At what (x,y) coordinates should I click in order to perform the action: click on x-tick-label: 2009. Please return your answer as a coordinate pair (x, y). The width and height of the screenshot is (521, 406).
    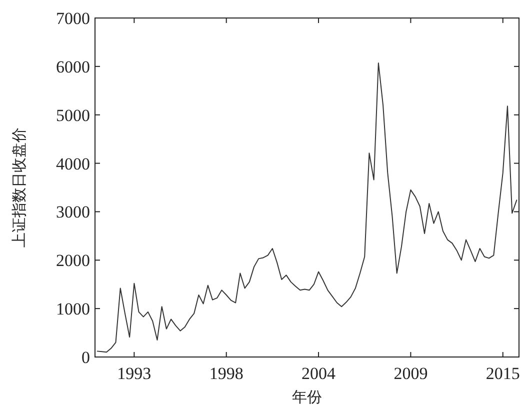
    Looking at the image, I should click on (411, 373).